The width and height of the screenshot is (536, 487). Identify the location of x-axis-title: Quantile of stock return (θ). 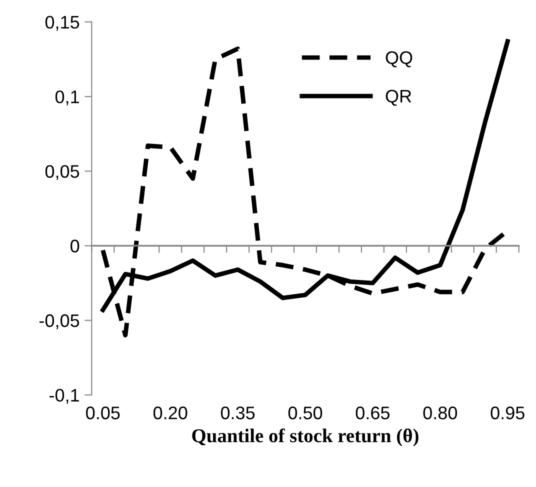
(305, 437).